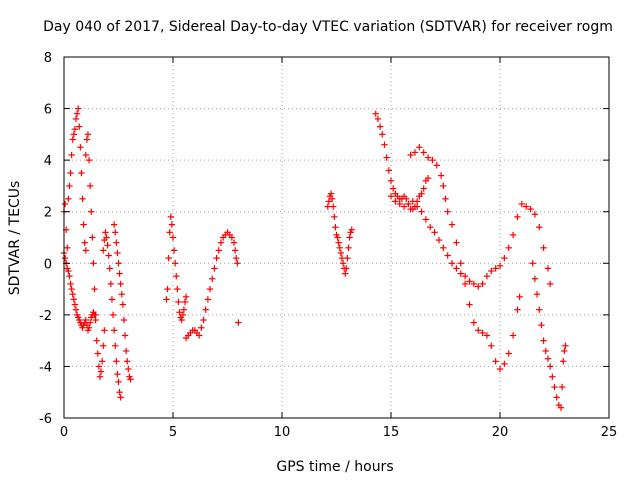  I want to click on y-tick-label: 0, so click(48, 264).